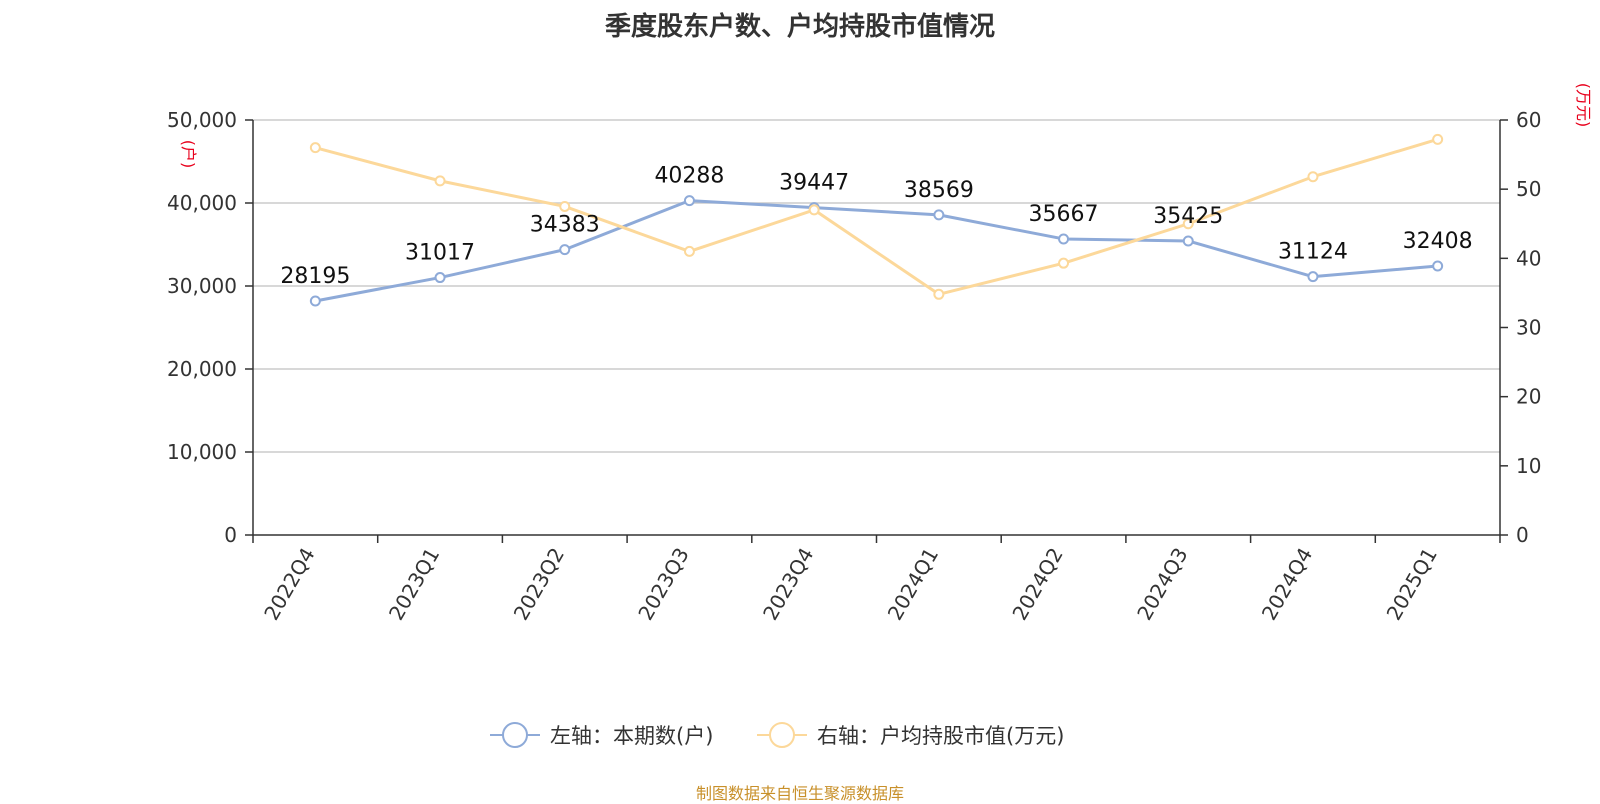  Describe the element at coordinates (939, 190) in the screenshot. I see `data-label: 38569` at that location.